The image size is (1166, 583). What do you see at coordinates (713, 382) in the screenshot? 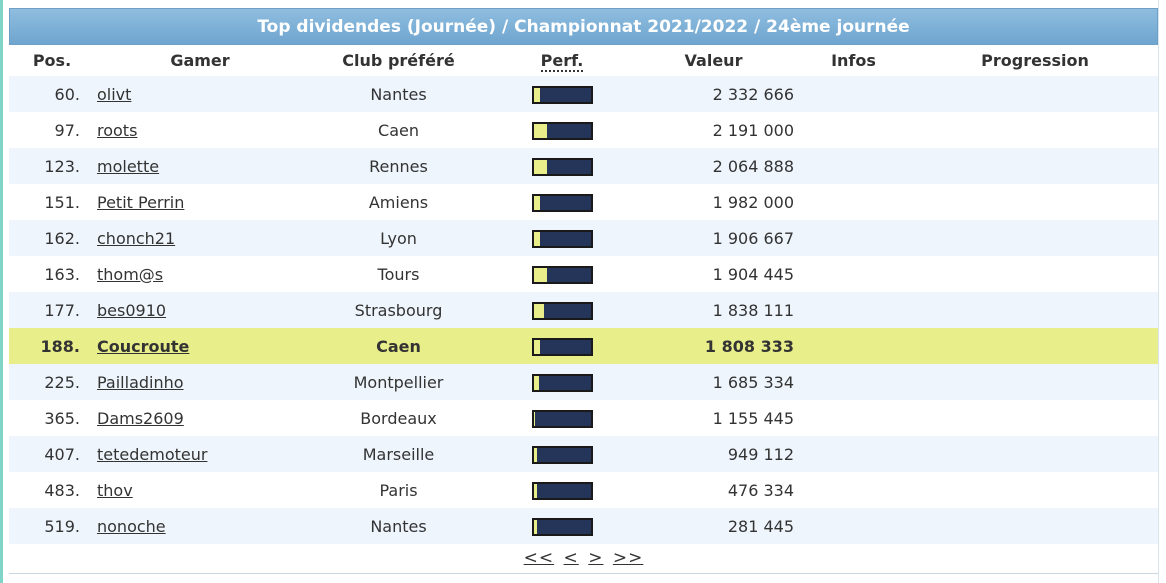
I see `valeur-cell: 1 685 334` at bounding box center [713, 382].